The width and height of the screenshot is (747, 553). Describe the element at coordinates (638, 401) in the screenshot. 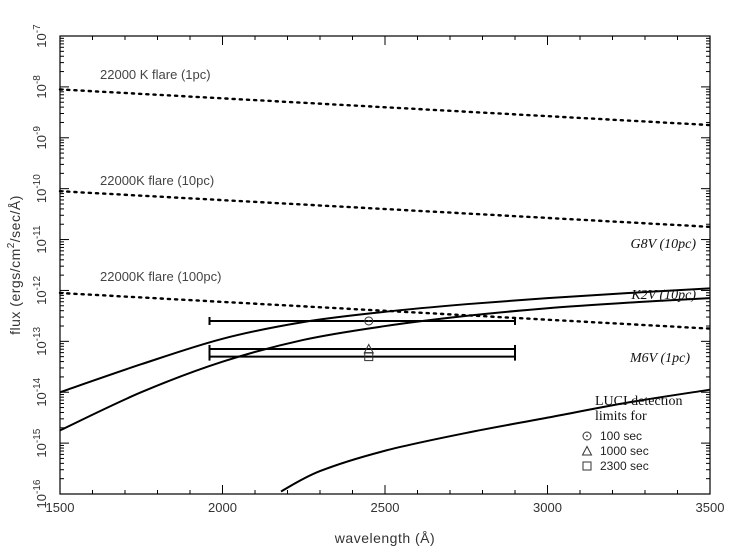

I see `legend-title-line1: LUCI detection` at that location.